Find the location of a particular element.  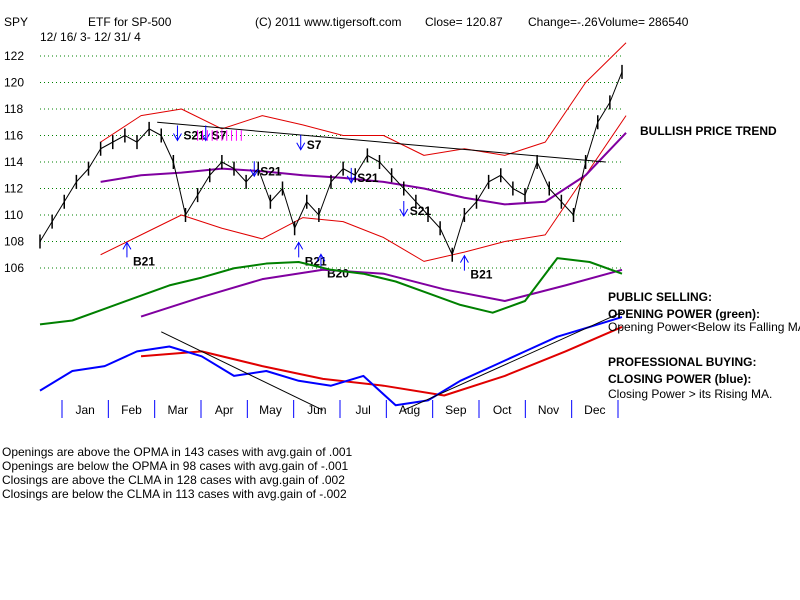

resistance-trendline is located at coordinates (381, 142).